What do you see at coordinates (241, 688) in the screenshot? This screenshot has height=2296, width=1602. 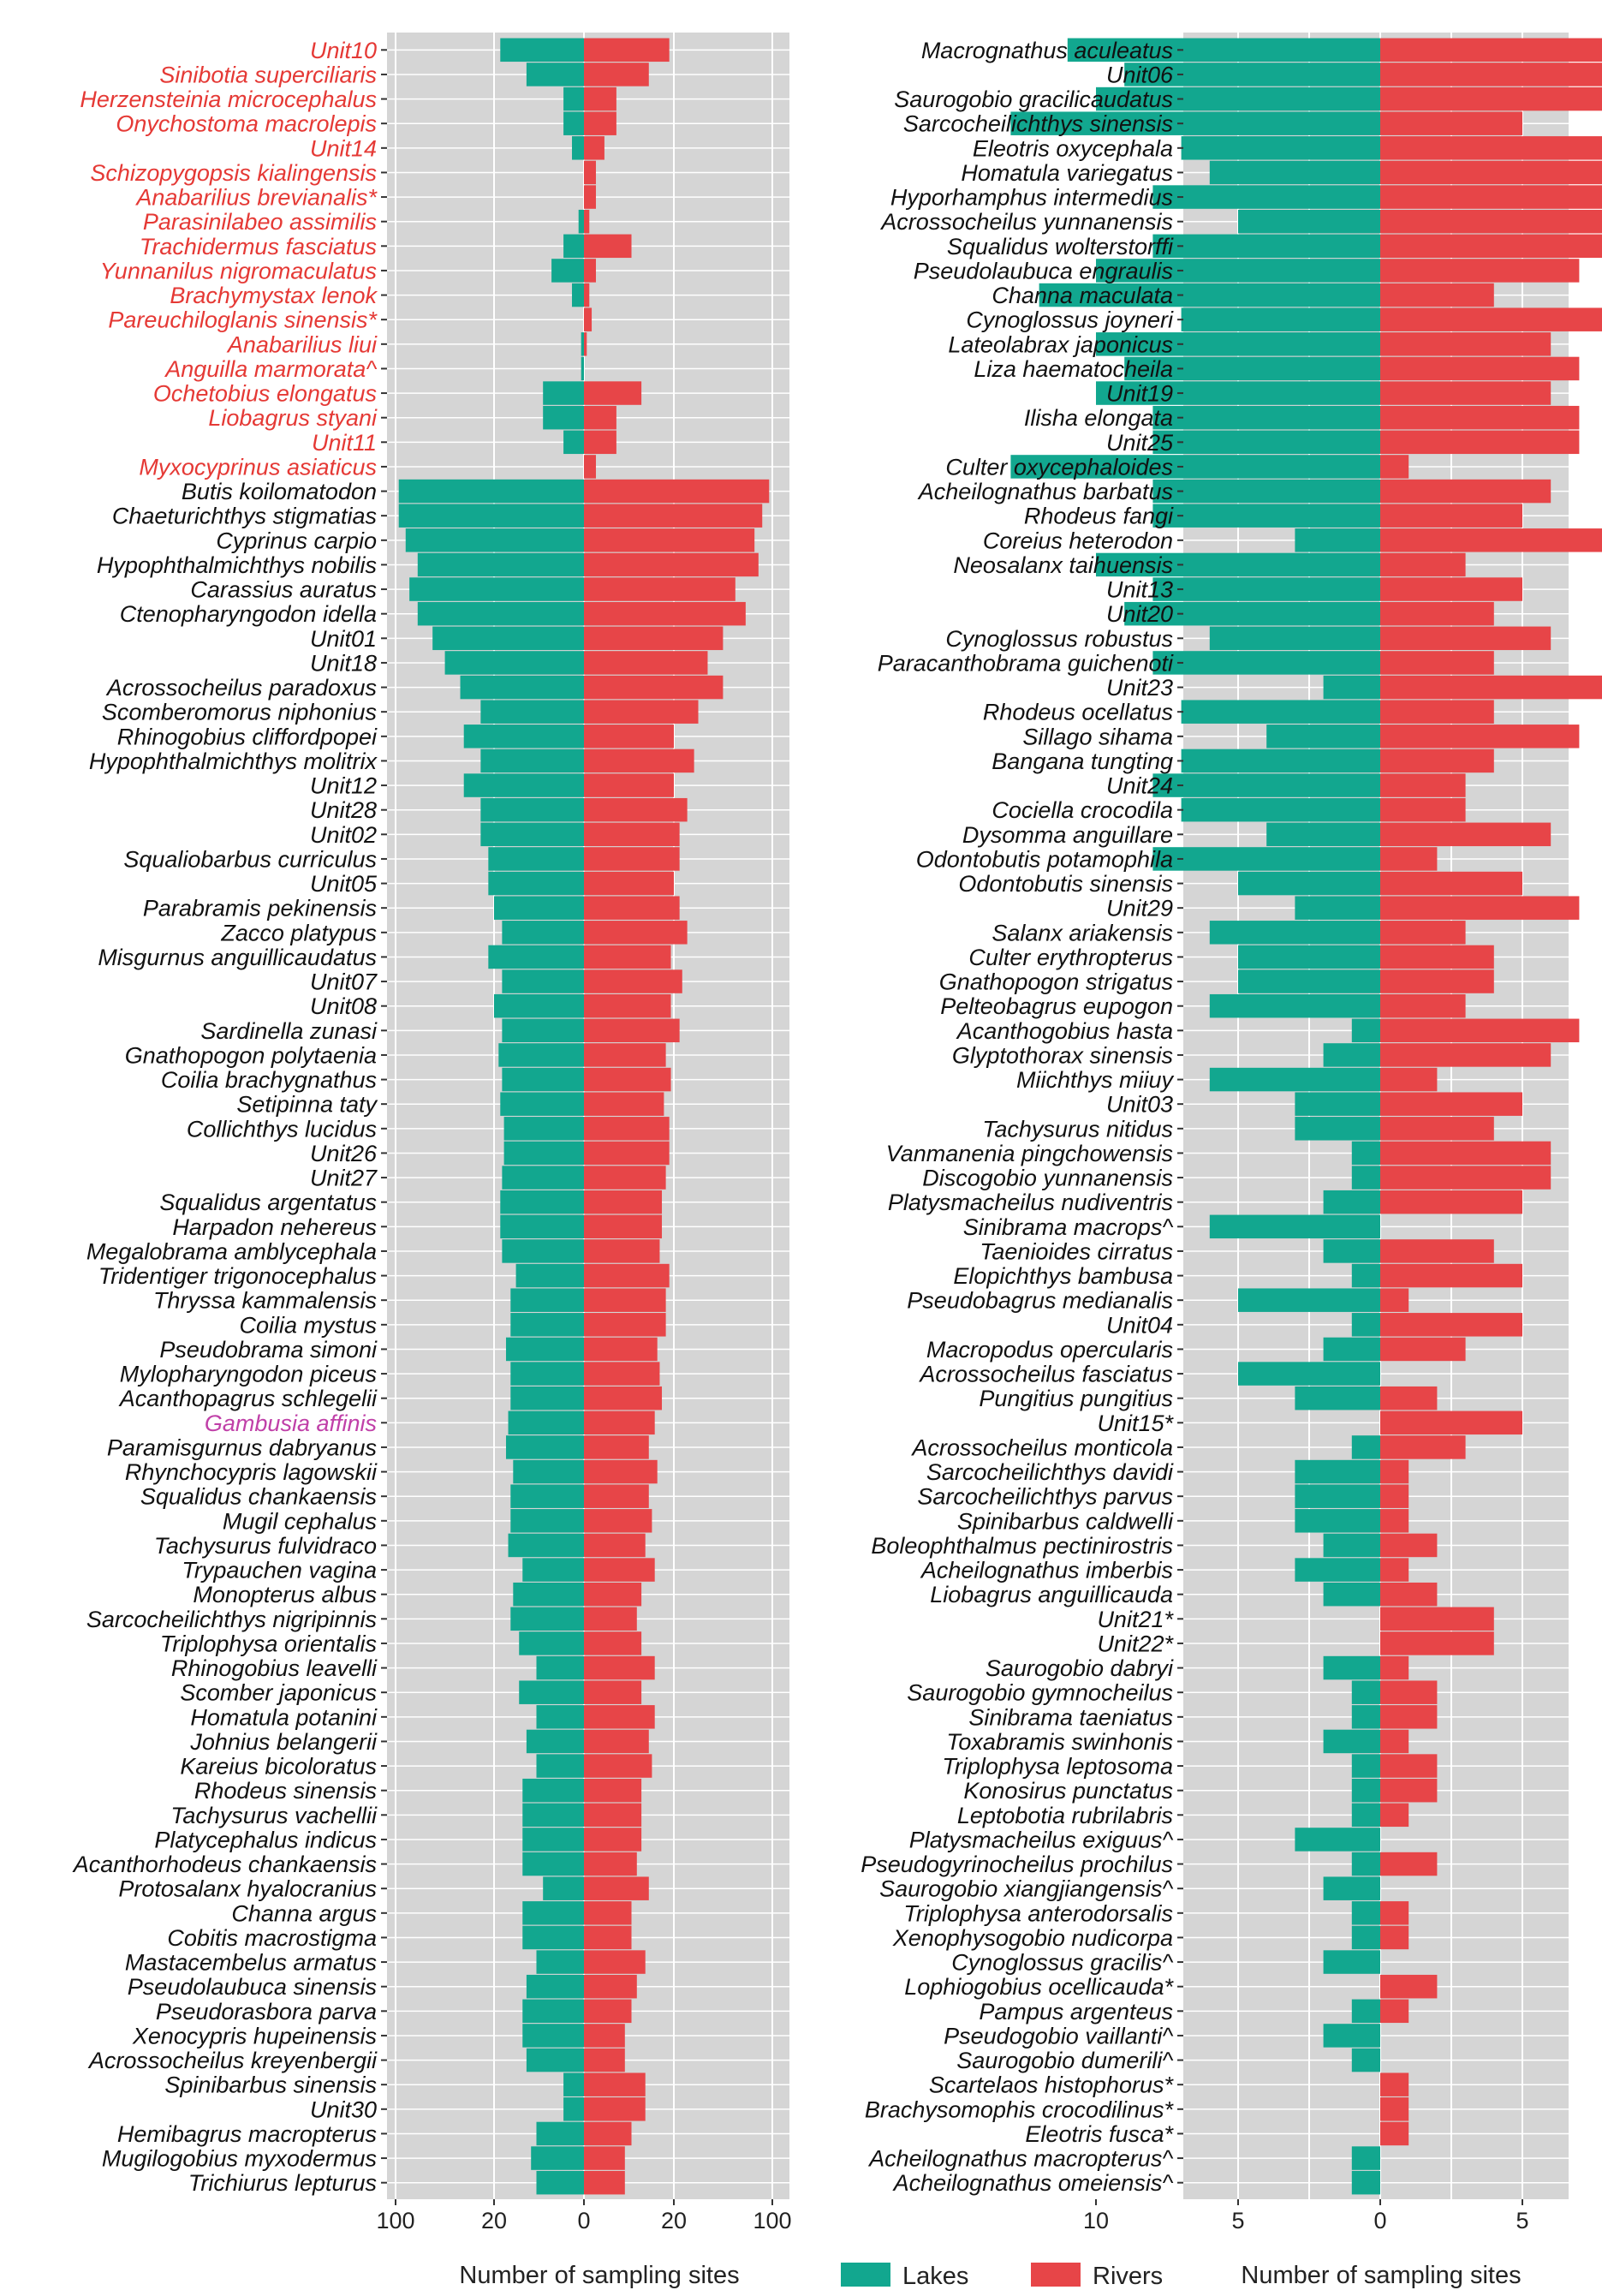 I see `row-label-acrossocheilus-paradoxus: Acrossocheilus paradoxus` at bounding box center [241, 688].